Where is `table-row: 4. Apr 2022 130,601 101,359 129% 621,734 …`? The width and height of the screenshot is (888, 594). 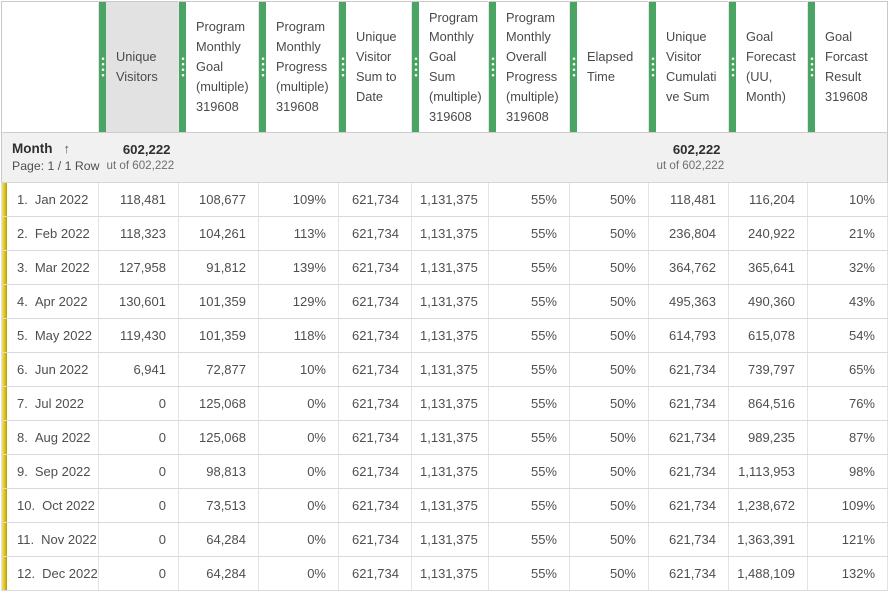 table-row: 4. Apr 2022 130,601 101,359 129% 621,734 … is located at coordinates (444, 301).